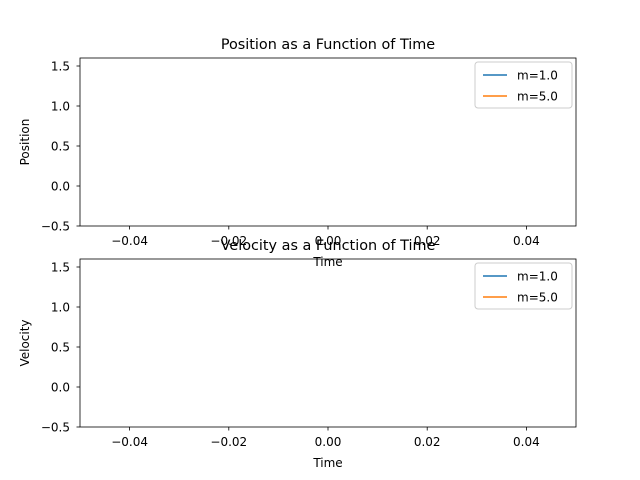 This screenshot has width=640, height=480. Describe the element at coordinates (60, 347) in the screenshot. I see `velocity-y-tick-label: 0.5` at that location.